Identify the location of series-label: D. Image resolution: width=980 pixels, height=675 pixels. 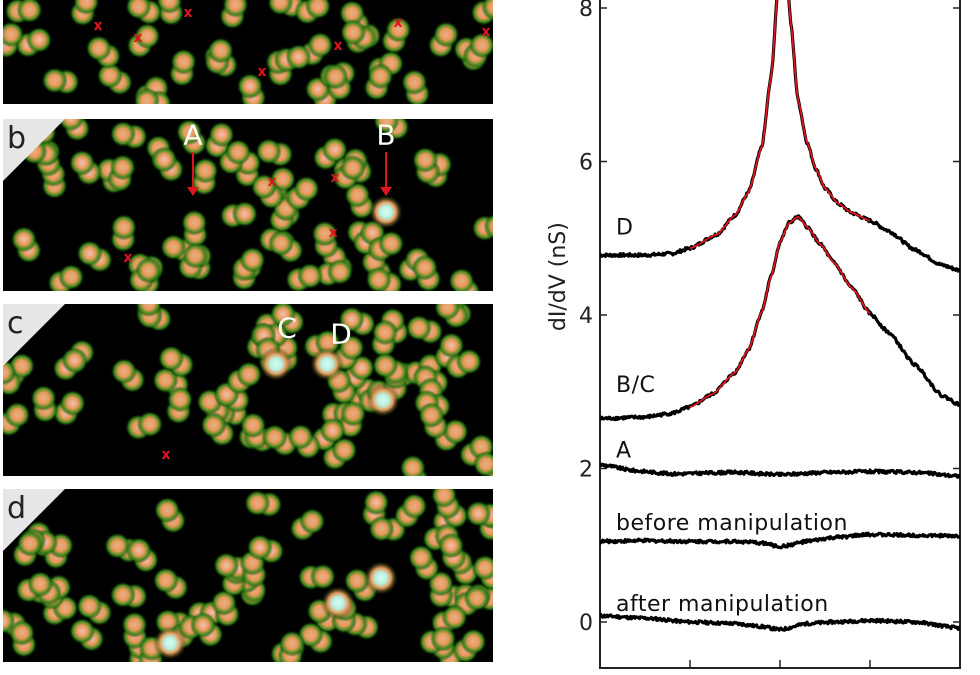
(624, 228).